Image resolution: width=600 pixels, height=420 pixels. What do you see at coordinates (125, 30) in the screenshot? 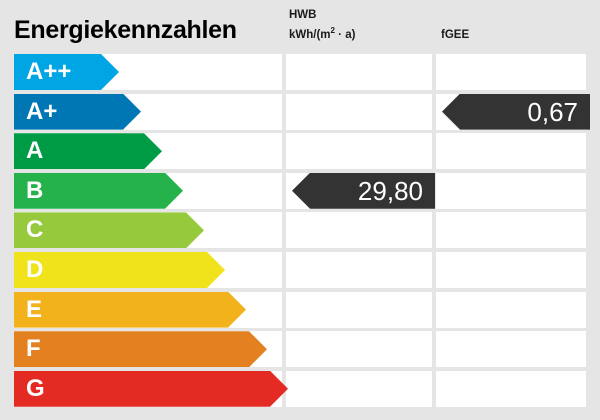
I see `page-title: Energiekennzahlen` at bounding box center [125, 30].